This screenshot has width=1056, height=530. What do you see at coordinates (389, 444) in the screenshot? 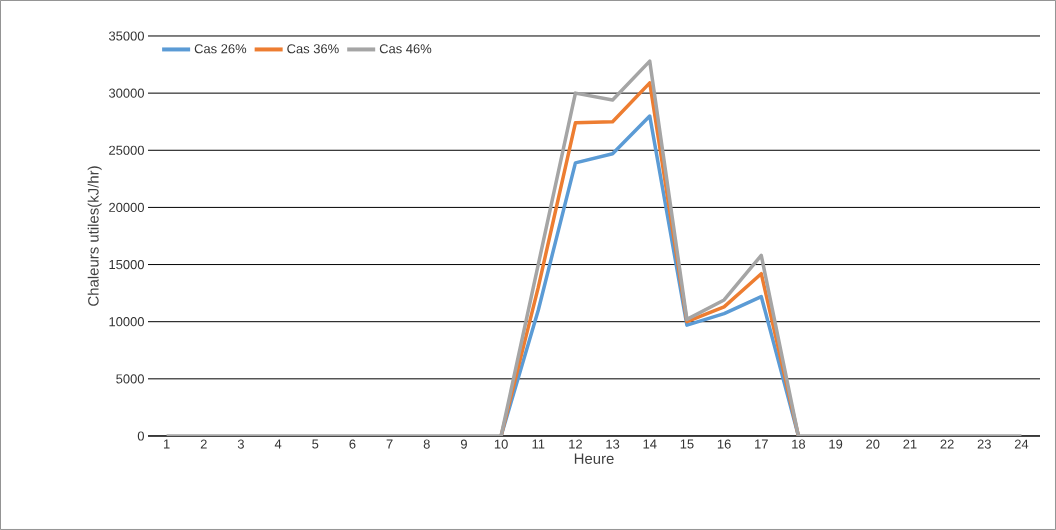
I see `x-tick-label: 7` at bounding box center [389, 444].